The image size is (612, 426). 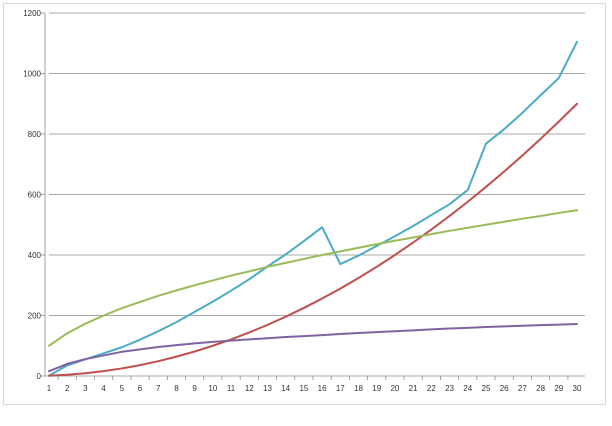 What do you see at coordinates (340, 388) in the screenshot?
I see `x-tick-label: 17` at bounding box center [340, 388].